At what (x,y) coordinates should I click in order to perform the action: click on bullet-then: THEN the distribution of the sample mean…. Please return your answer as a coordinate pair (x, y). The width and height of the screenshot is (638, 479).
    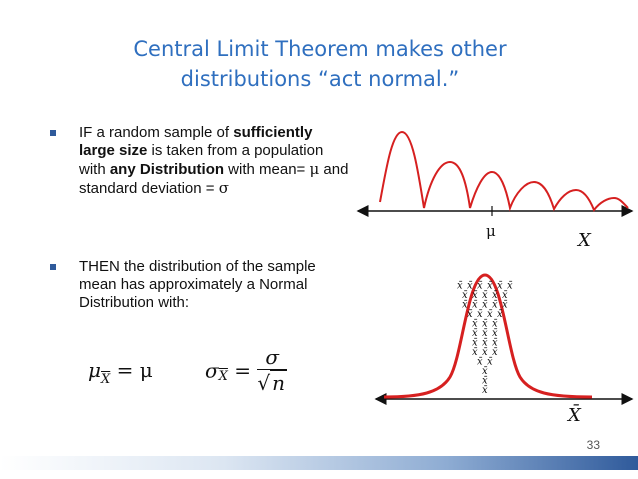
    Looking at the image, I should click on (200, 285).